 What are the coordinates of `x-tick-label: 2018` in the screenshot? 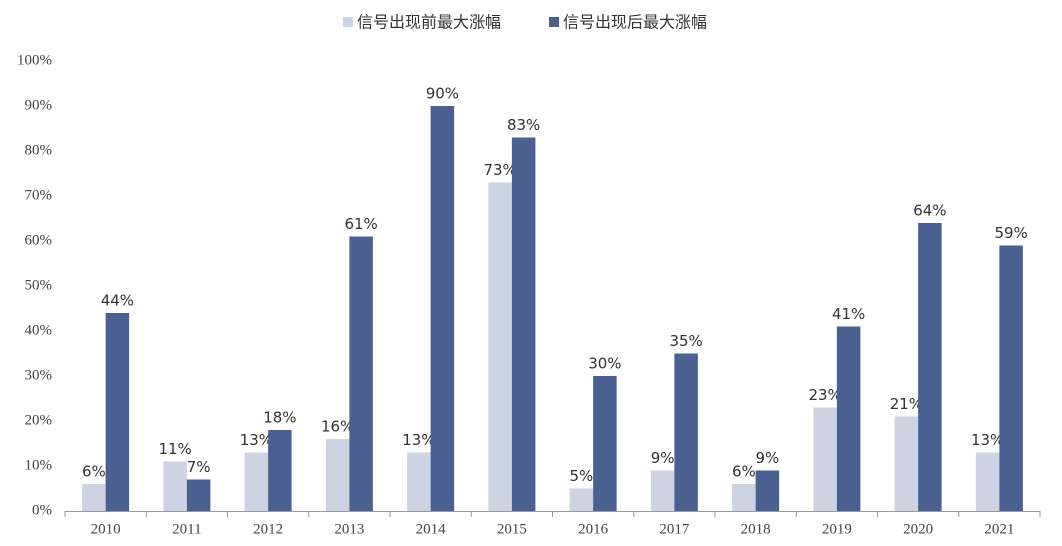 It's located at (756, 529).